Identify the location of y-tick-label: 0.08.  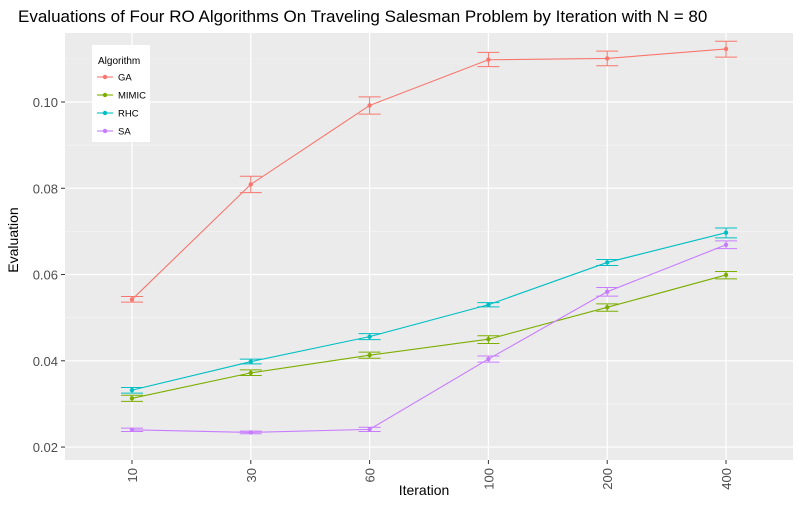
(45, 188).